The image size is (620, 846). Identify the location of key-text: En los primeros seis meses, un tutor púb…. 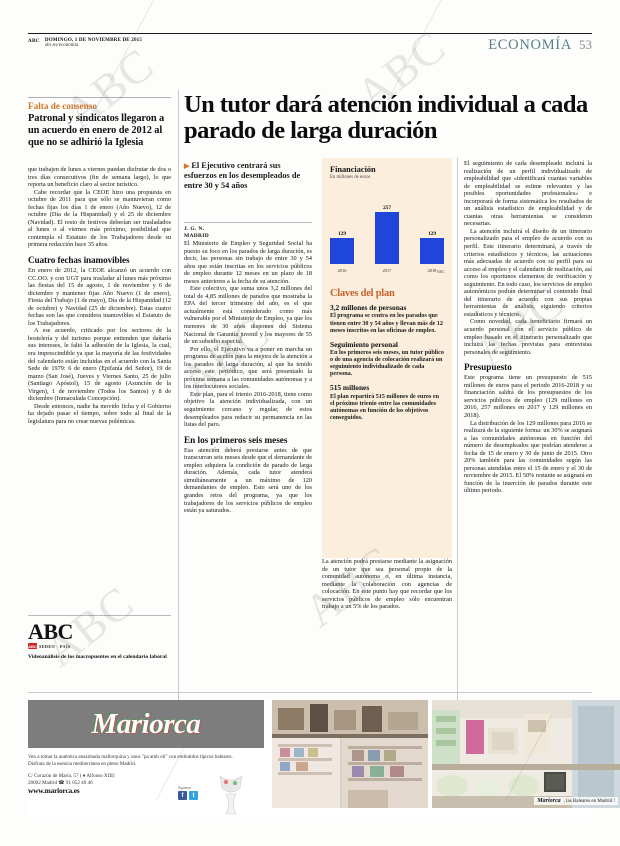
(387, 364).